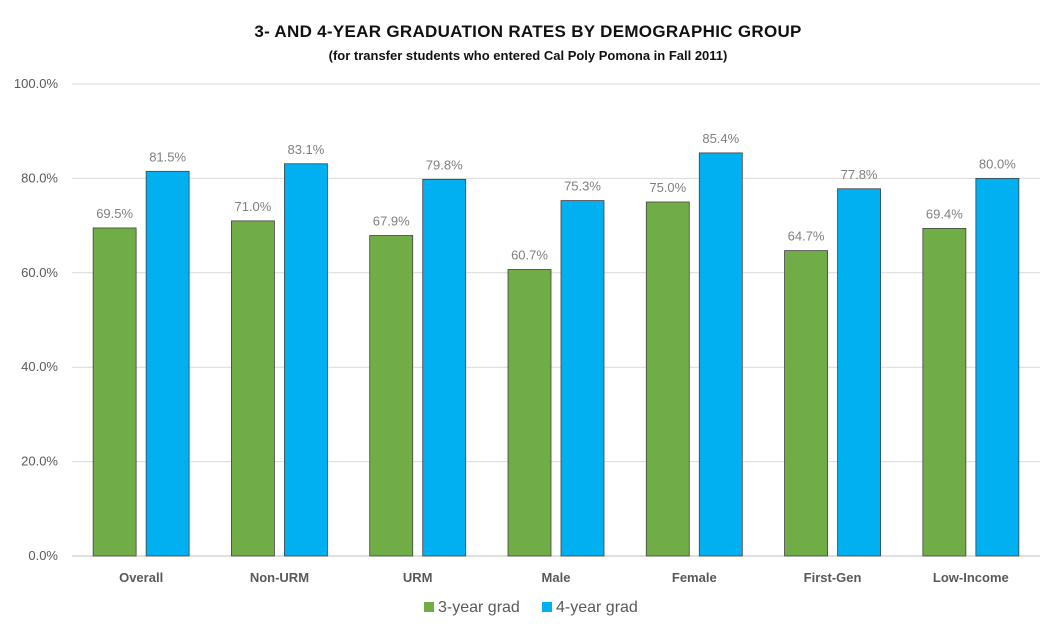 Image resolution: width=1056 pixels, height=644 pixels. Describe the element at coordinates (479, 607) in the screenshot. I see `legend-label: 3-year grad` at that location.